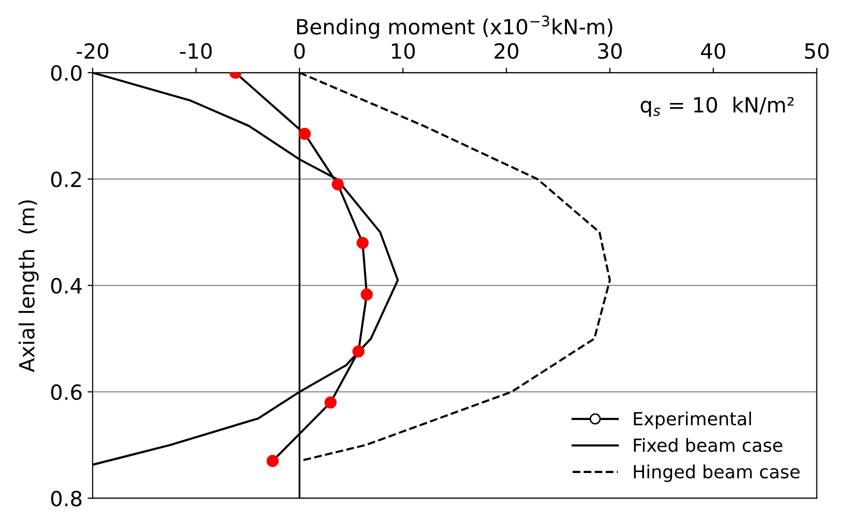 The width and height of the screenshot is (842, 519). Describe the element at coordinates (66, 392) in the screenshot. I see `y-tick-label: 0.6` at that location.